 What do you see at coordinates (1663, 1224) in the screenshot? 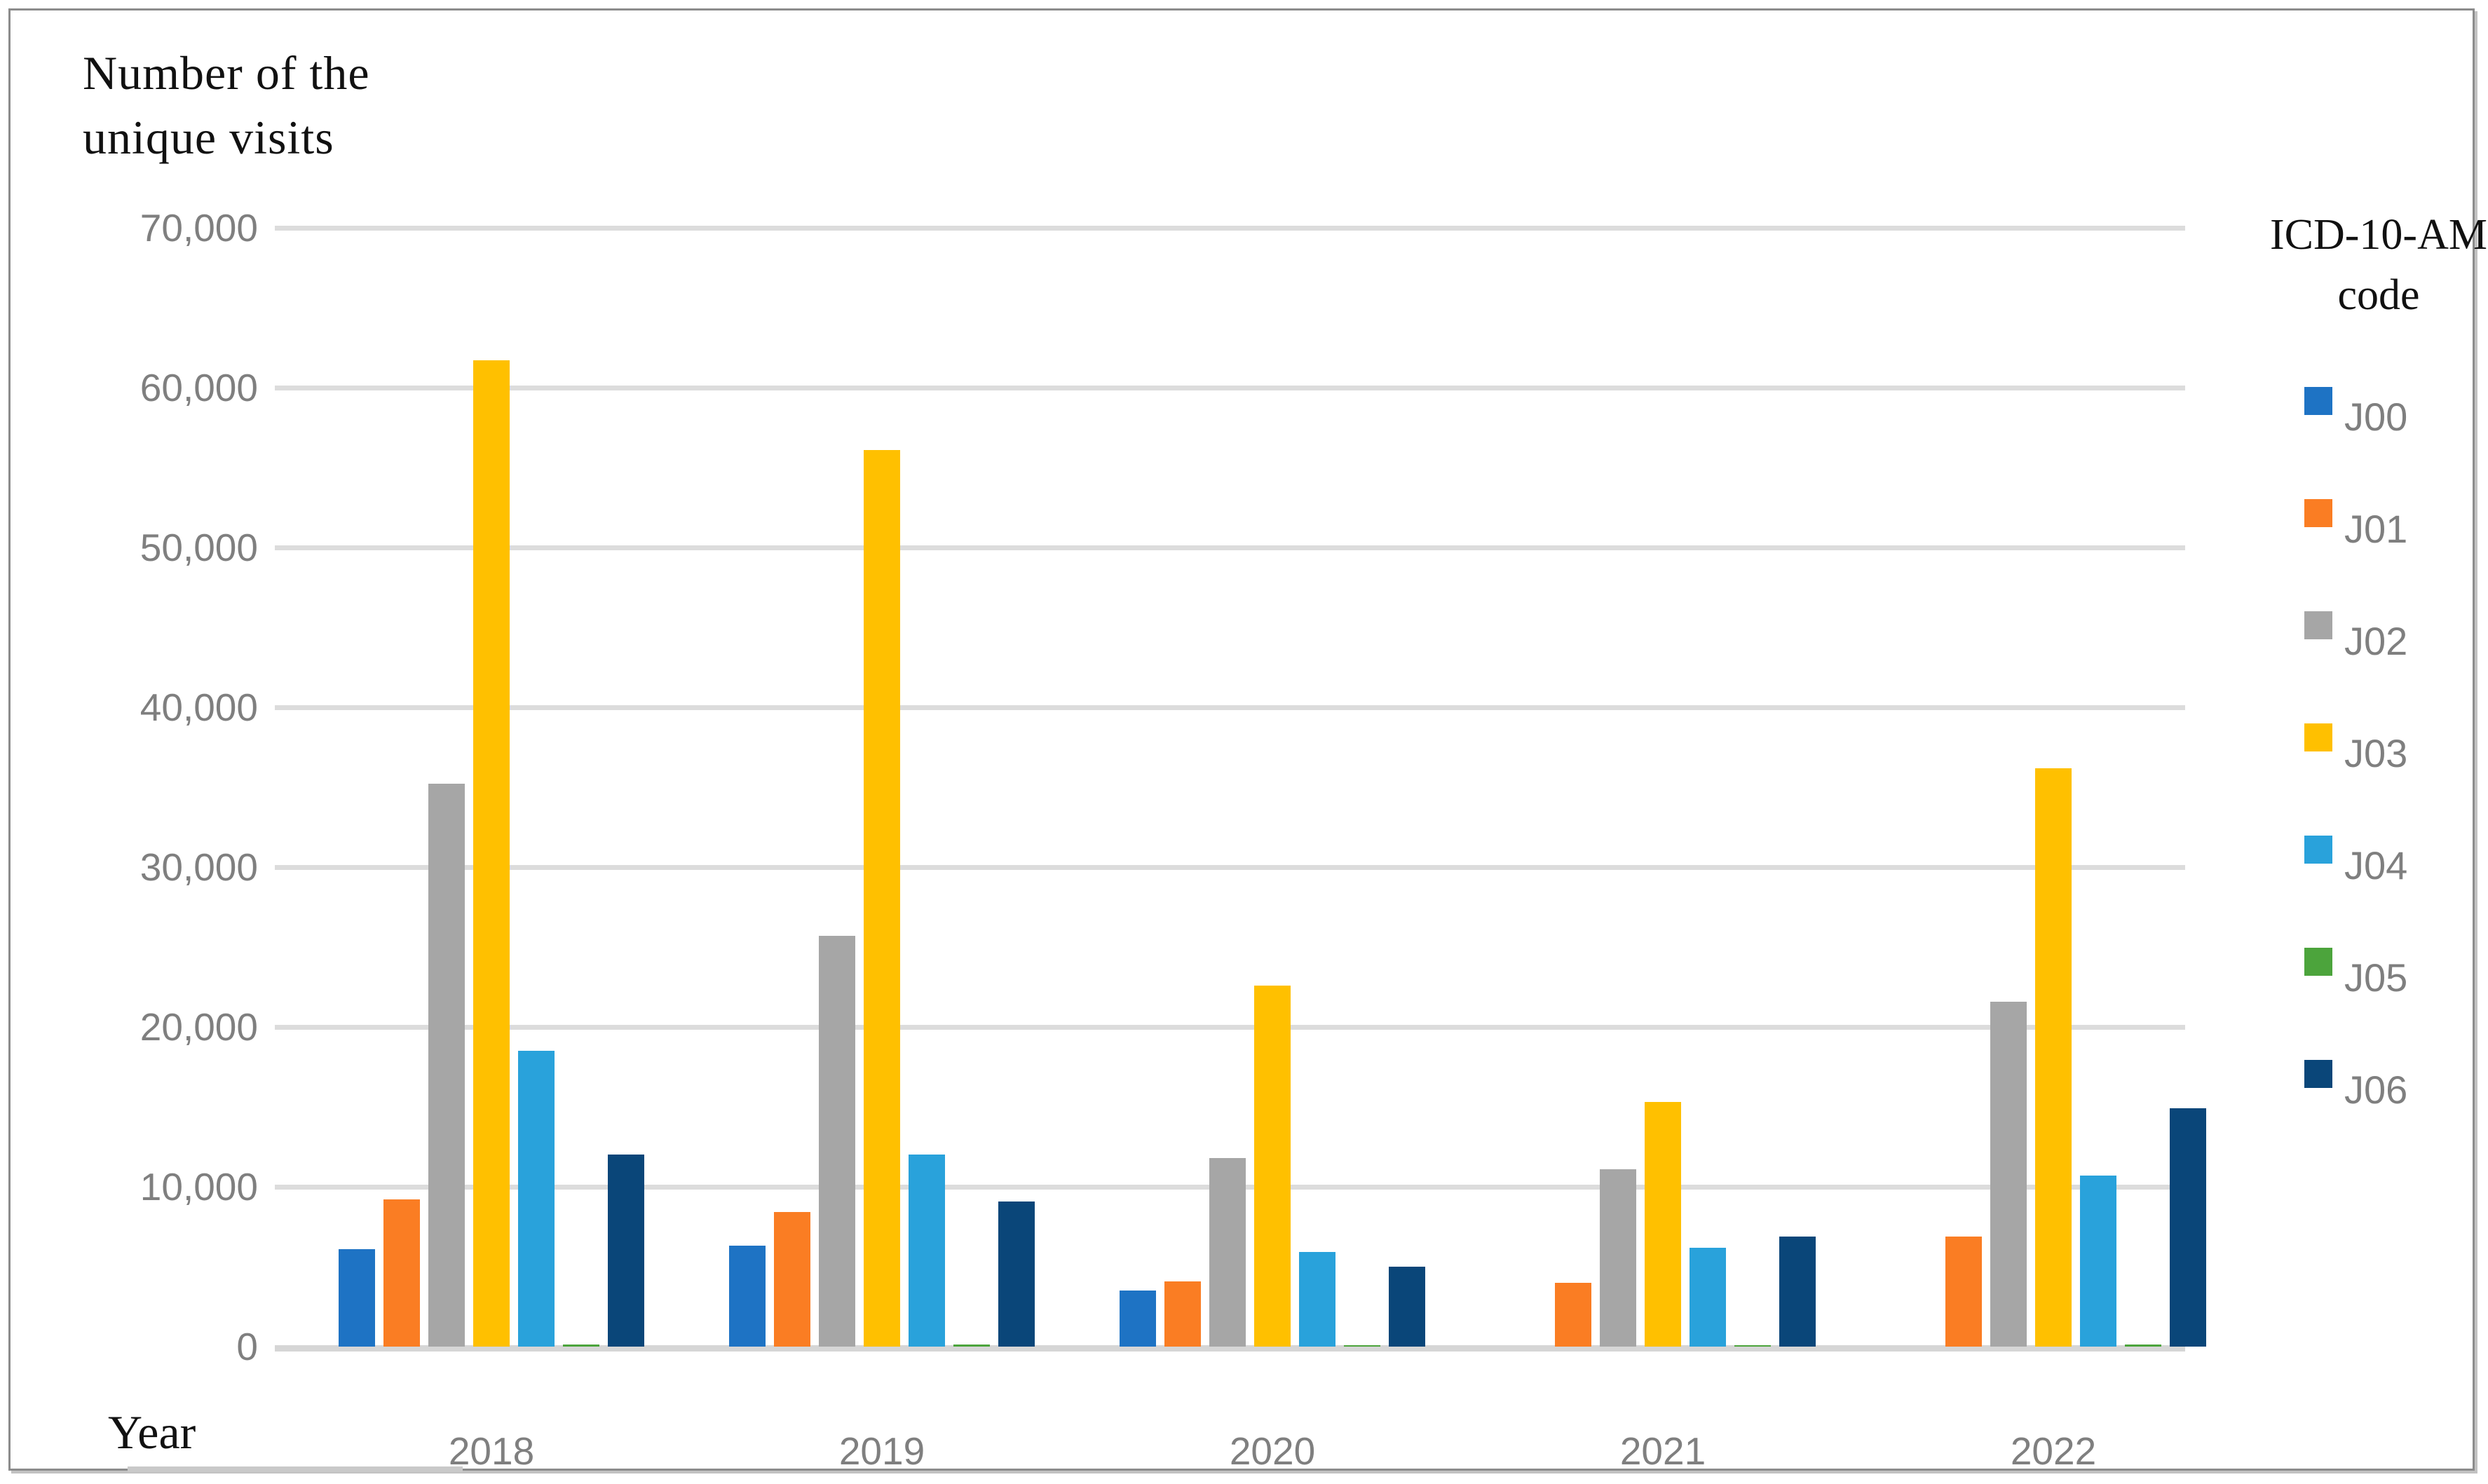
I see `bar-J03-2021` at bounding box center [1663, 1224].